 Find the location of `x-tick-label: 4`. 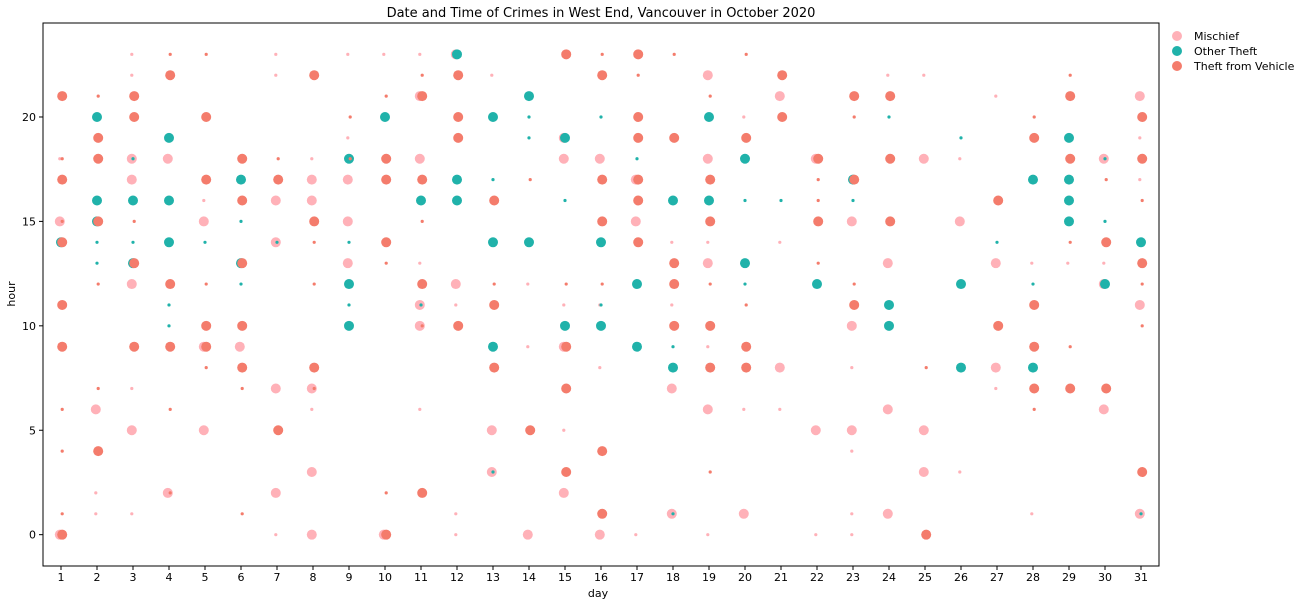

x-tick-label: 4 is located at coordinates (169, 577).